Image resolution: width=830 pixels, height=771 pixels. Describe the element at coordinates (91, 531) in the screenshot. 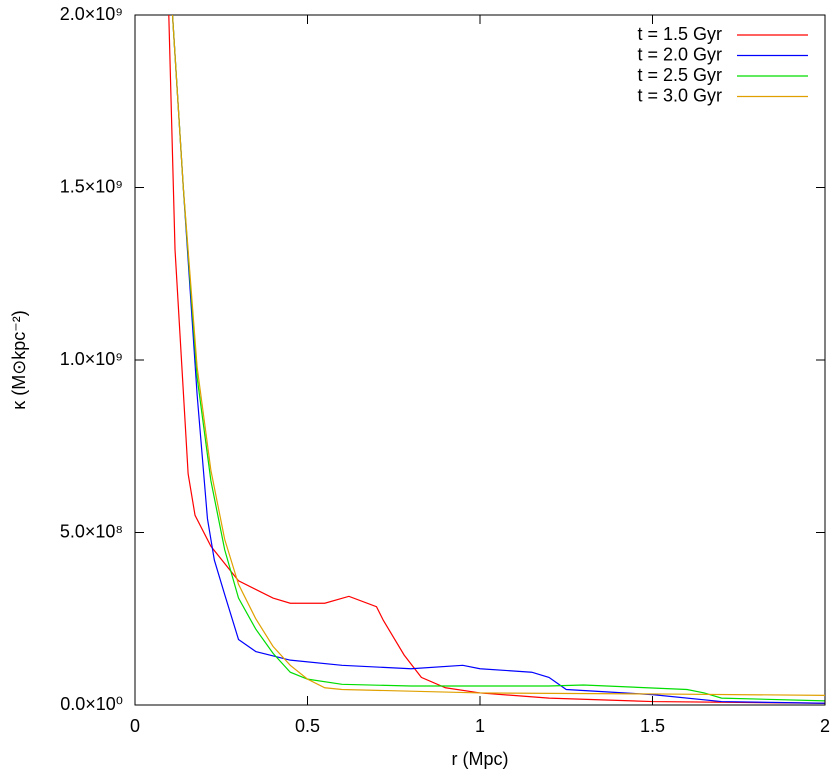

I see `y-tick-label: 5.0×10⁸` at that location.